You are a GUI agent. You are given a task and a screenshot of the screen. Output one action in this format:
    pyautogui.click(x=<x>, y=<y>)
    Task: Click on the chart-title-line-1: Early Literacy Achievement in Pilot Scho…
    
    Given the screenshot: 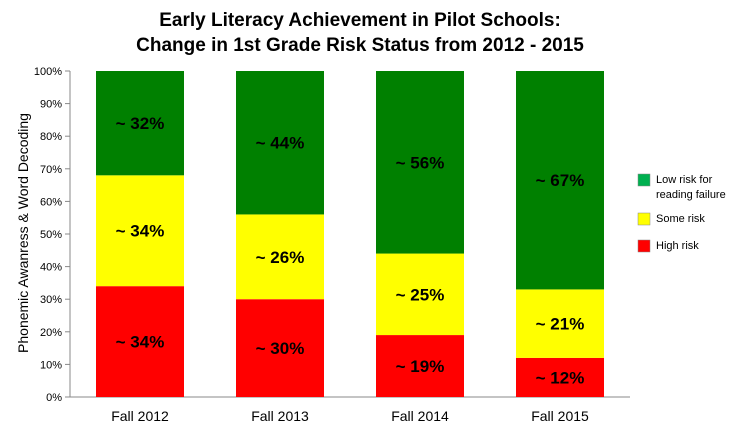 What is the action you would take?
    pyautogui.click(x=360, y=20)
    